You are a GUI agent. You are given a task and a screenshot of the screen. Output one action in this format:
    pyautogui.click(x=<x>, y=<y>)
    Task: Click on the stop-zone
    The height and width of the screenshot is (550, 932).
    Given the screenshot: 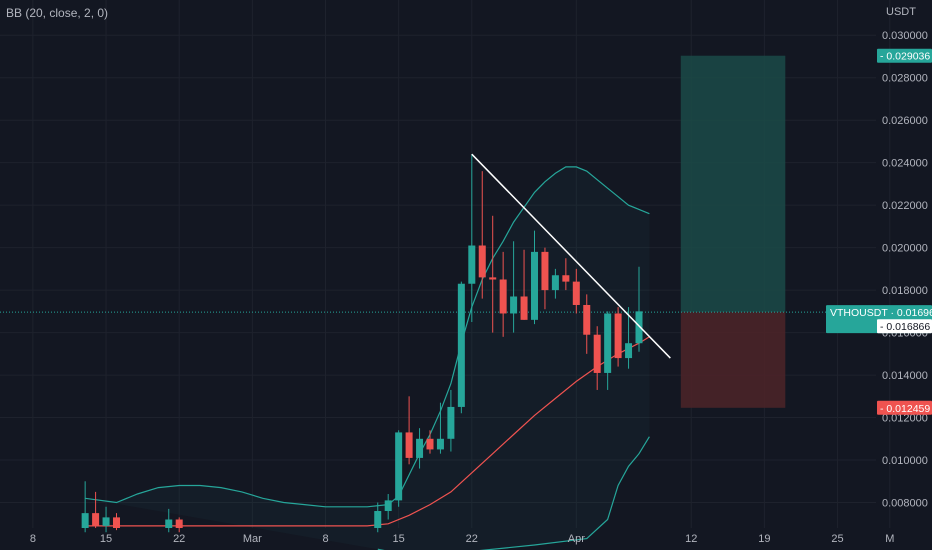 What is the action you would take?
    pyautogui.click(x=733, y=360)
    